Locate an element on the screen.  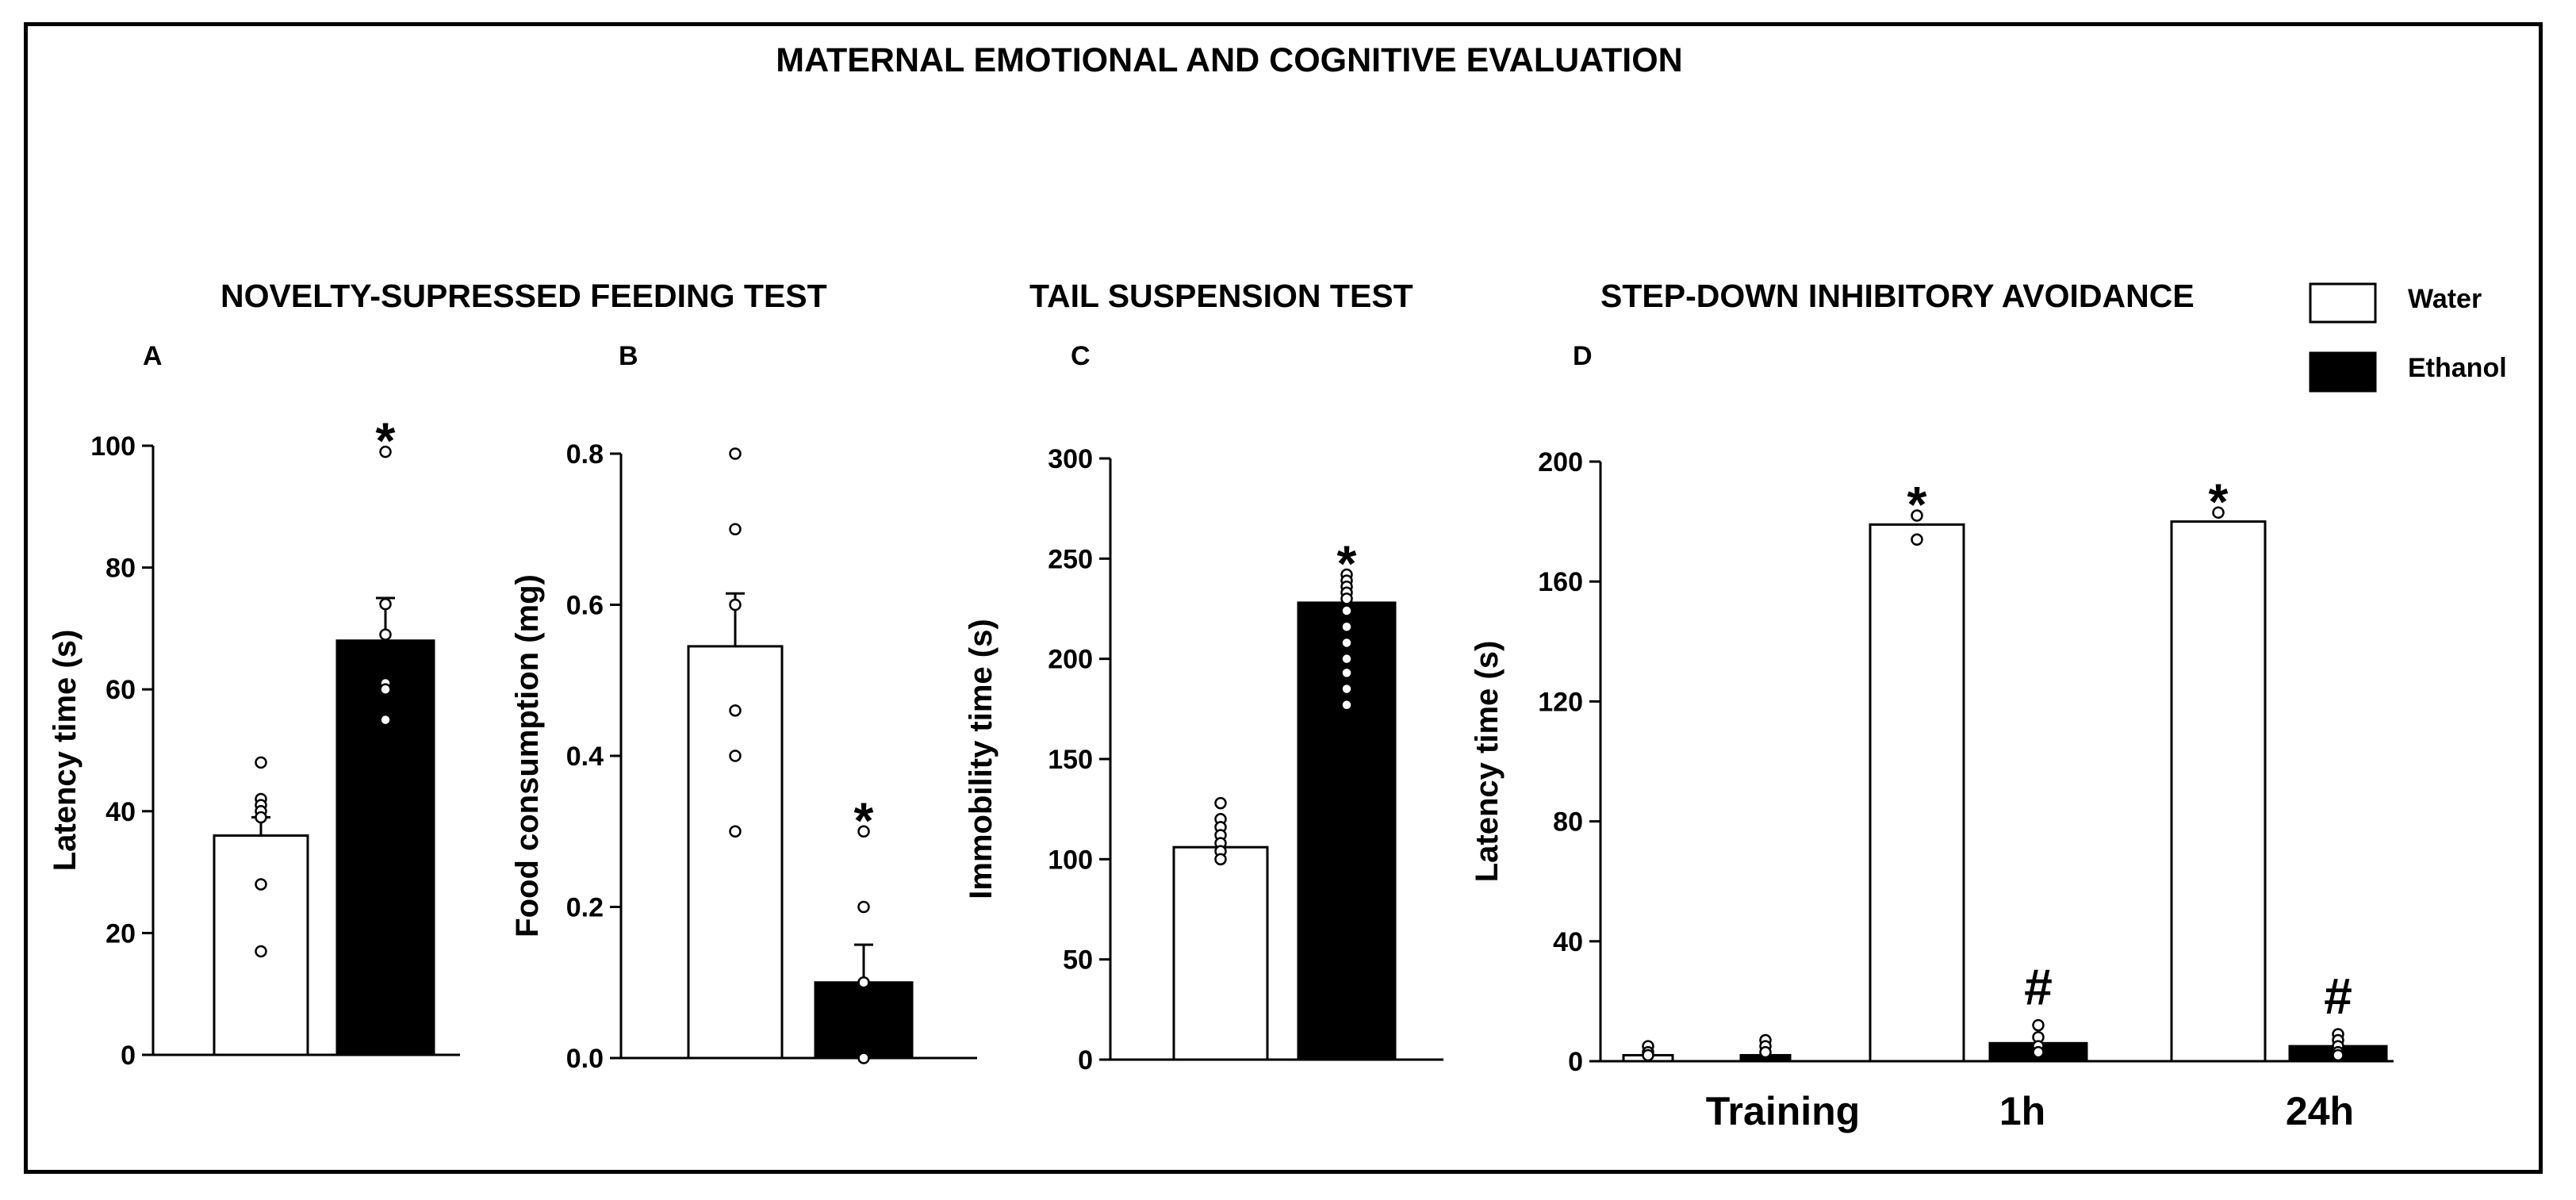
y-tick-label-d: 40 is located at coordinates (1568, 942).